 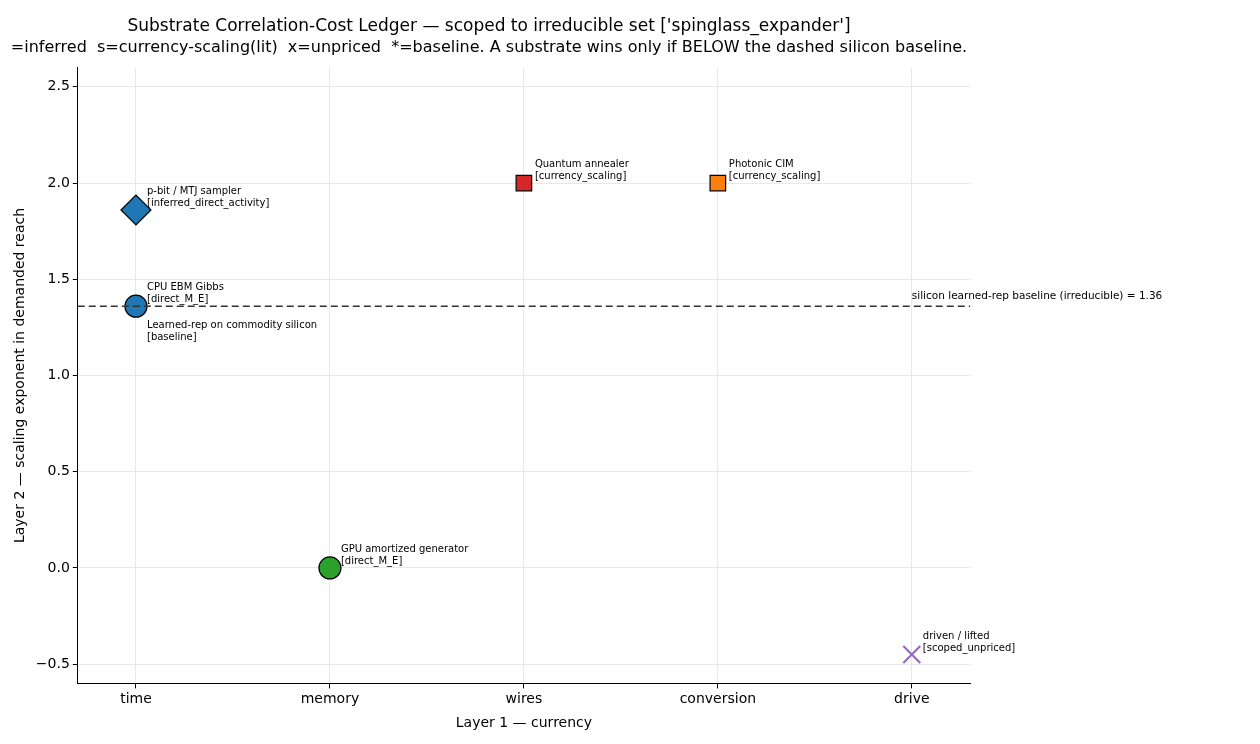 What do you see at coordinates (489, 25) in the screenshot?
I see `chart-title: Substrate Correlation-Cost Ledger — scoped to irreducible set ['spinglass_expander']` at bounding box center [489, 25].